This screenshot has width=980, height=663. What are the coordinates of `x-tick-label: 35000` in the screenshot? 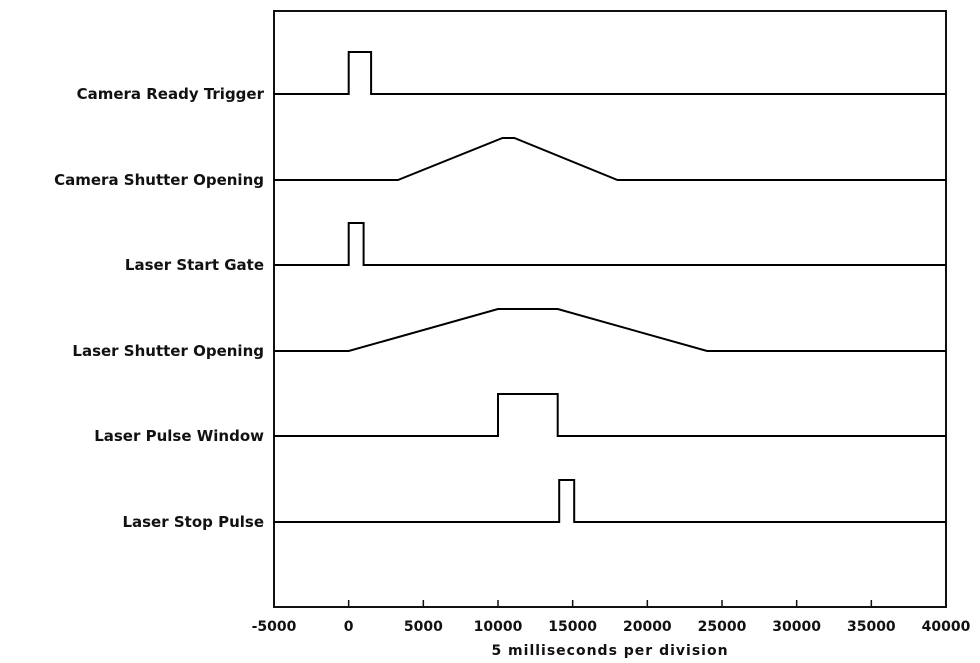 It's located at (871, 627).